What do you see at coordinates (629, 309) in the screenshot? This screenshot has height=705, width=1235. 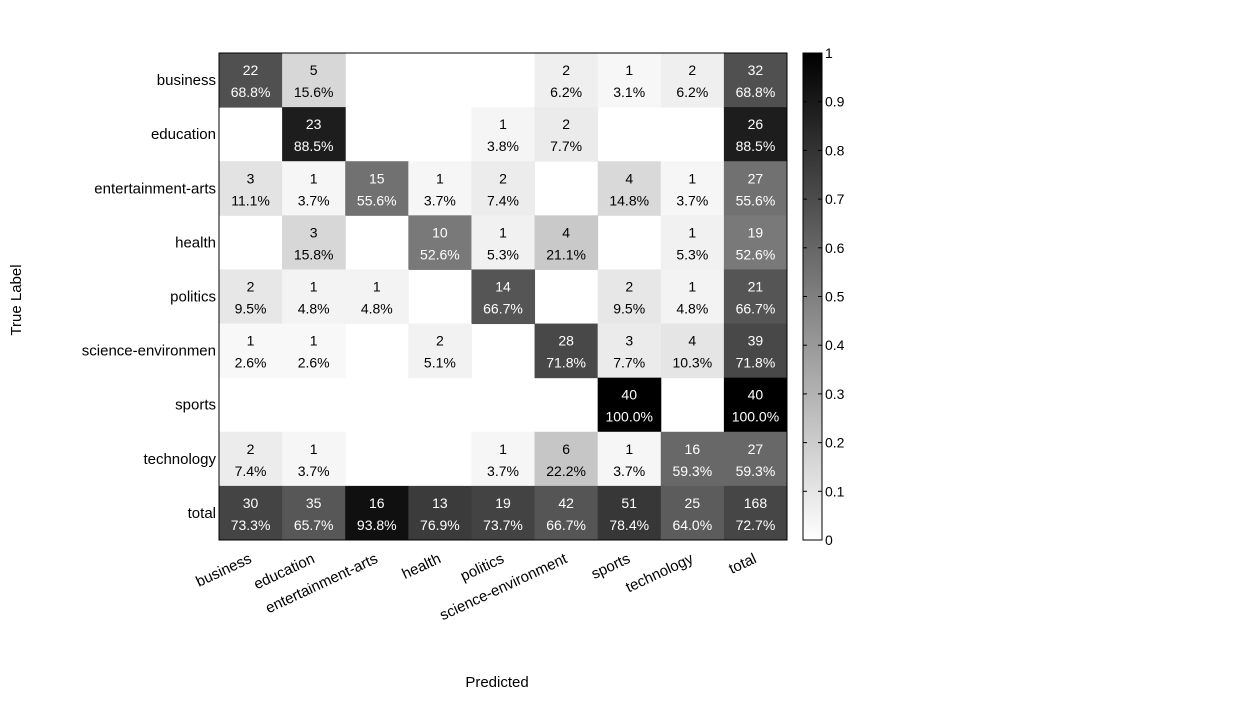 I see `cell-percent-label: 9.5%` at bounding box center [629, 309].